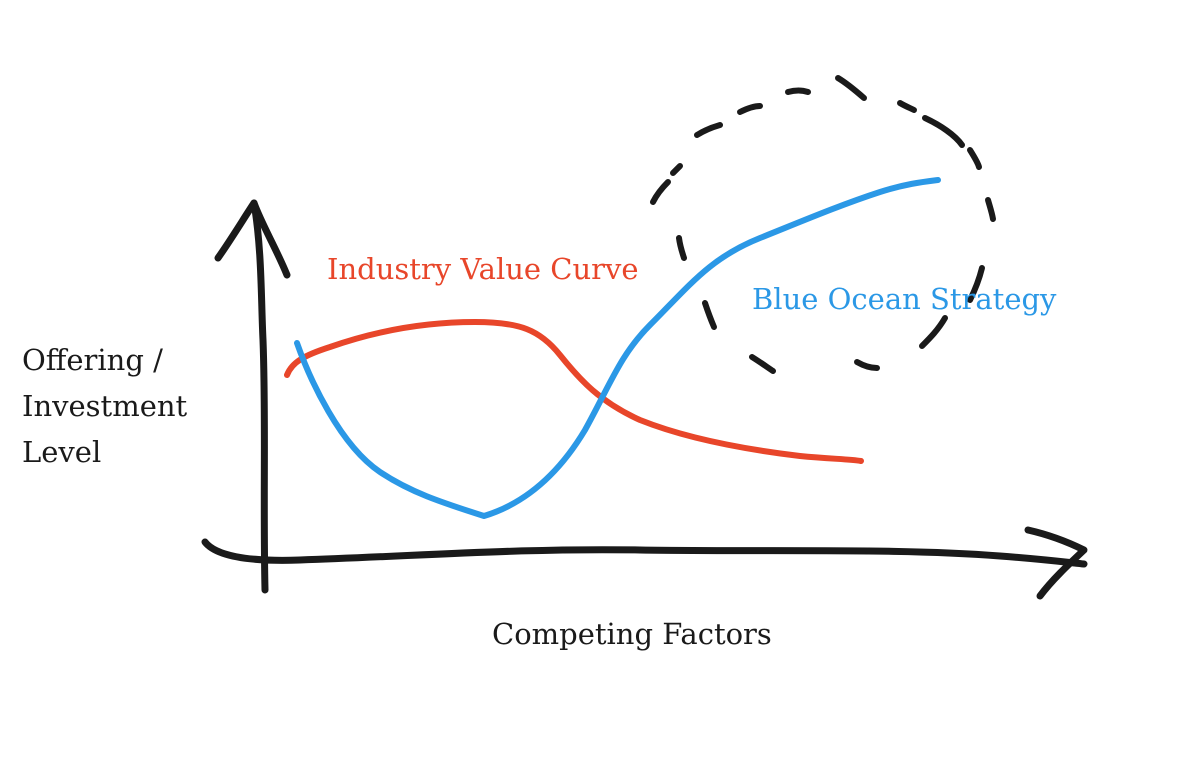 This screenshot has height=767, width=1200. I want to click on x-axis, so click(644, 563).